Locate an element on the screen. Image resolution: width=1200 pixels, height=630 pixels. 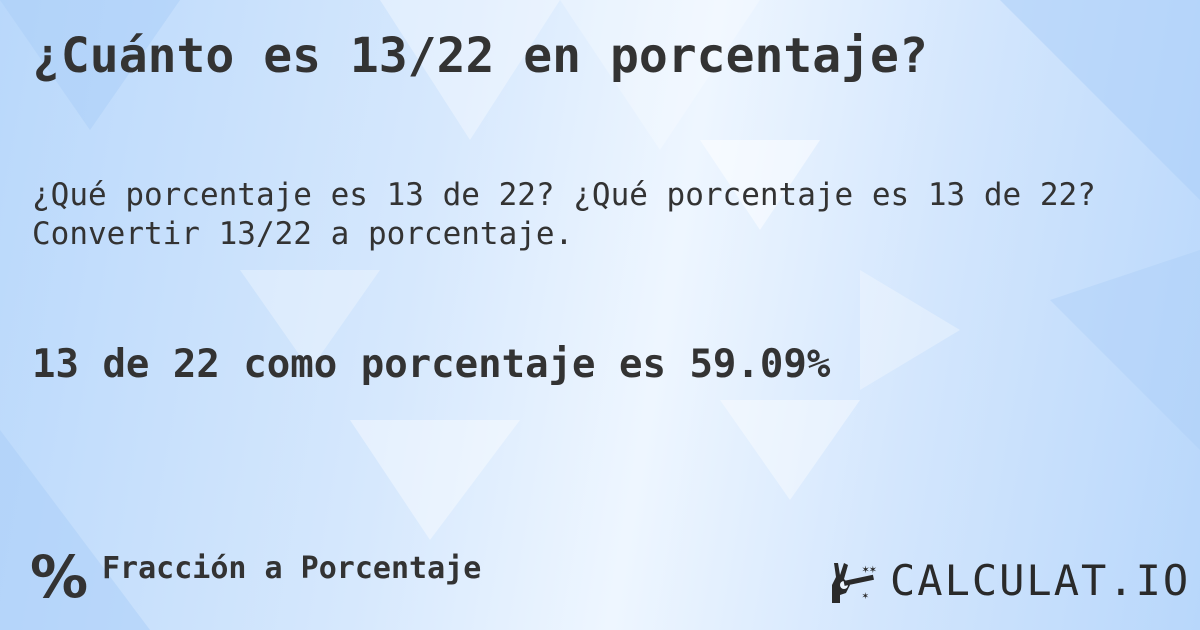
calculat-logo: ✶✶ ✶ CALCULAT.IO is located at coordinates (1009, 580).